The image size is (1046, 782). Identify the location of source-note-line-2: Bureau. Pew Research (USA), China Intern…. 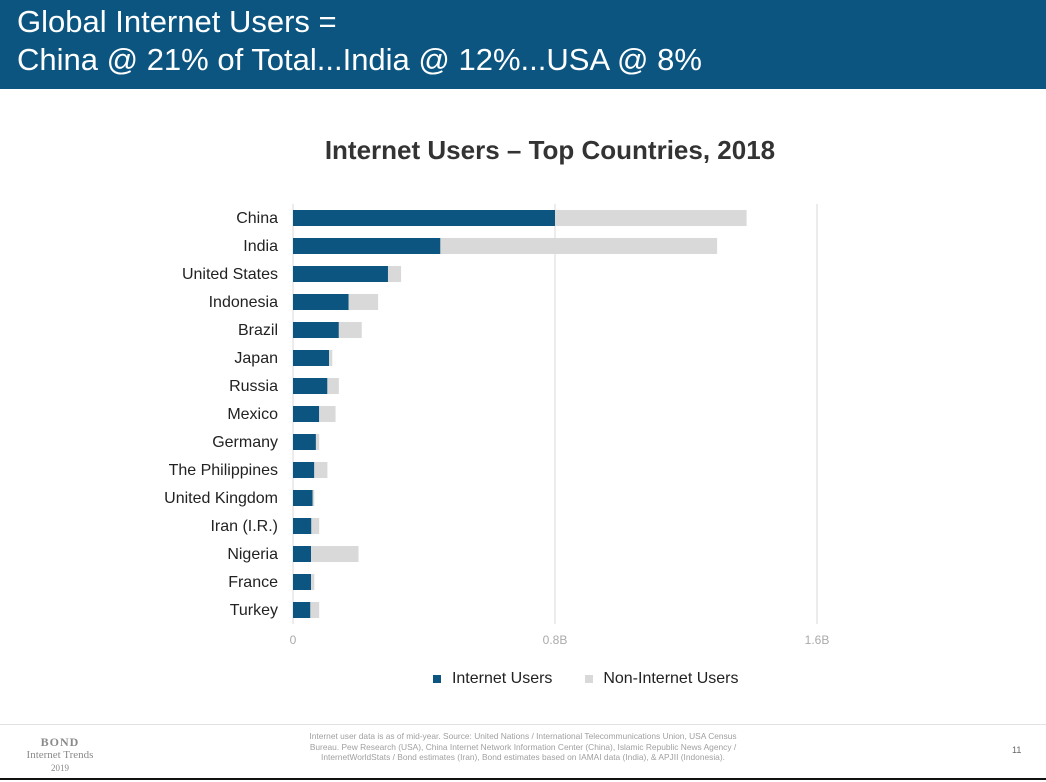
(523, 746).